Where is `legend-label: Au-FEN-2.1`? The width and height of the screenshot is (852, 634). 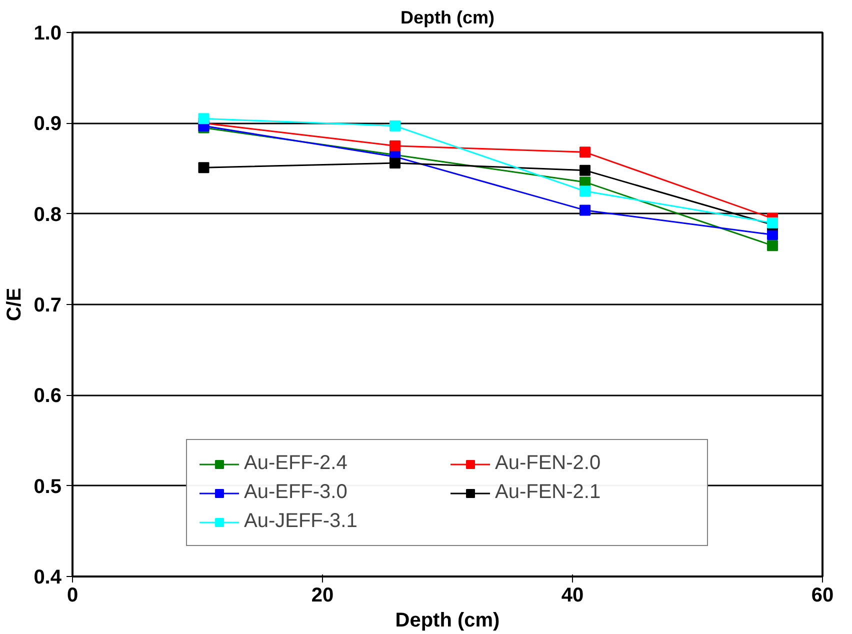 legend-label: Au-FEN-2.1 is located at coordinates (548, 492).